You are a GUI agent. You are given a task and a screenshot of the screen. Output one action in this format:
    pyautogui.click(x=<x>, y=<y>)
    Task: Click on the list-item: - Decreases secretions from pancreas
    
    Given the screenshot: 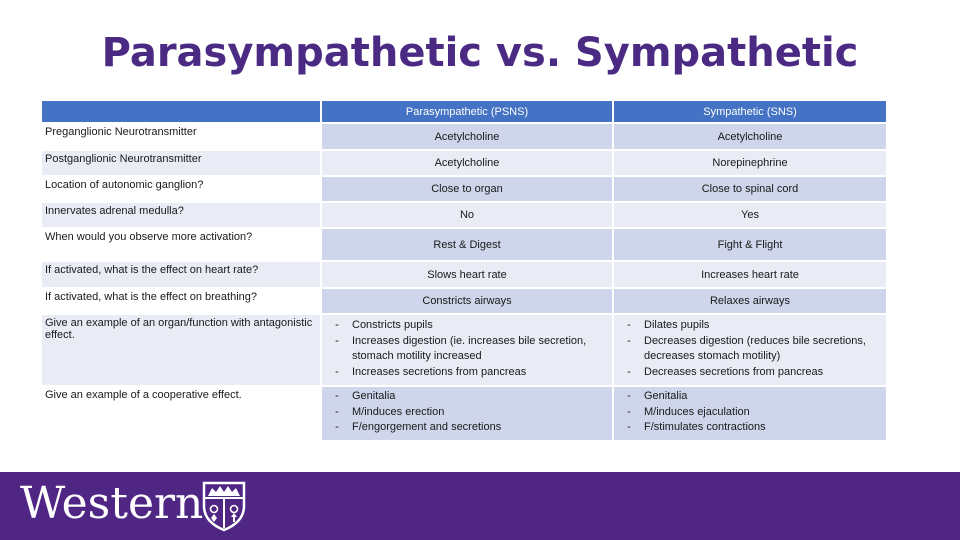 What is the action you would take?
    pyautogui.click(x=750, y=373)
    